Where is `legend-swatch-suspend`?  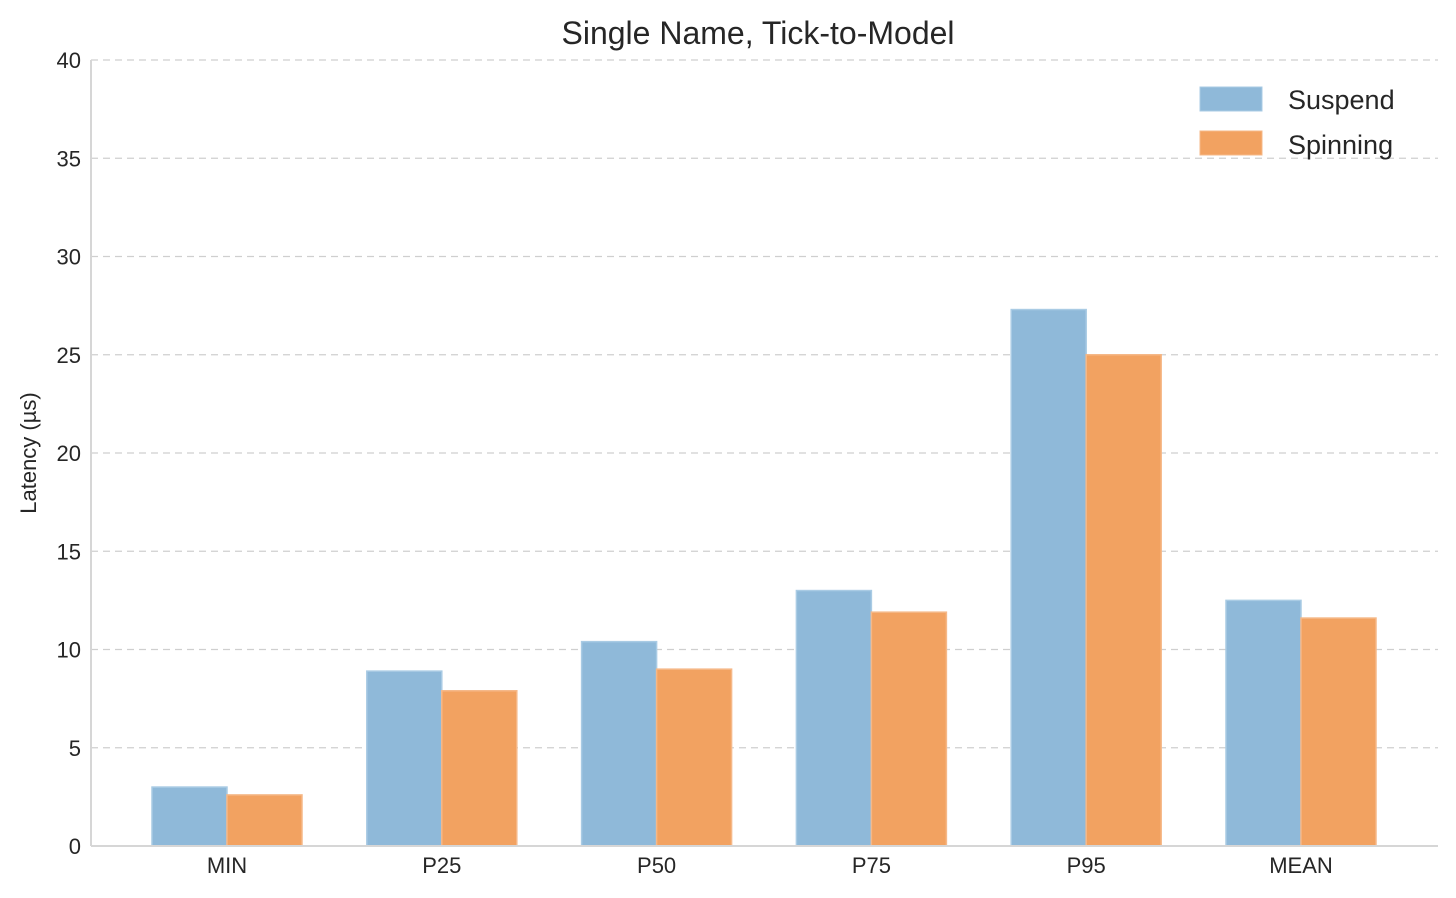 legend-swatch-suspend is located at coordinates (1231, 99).